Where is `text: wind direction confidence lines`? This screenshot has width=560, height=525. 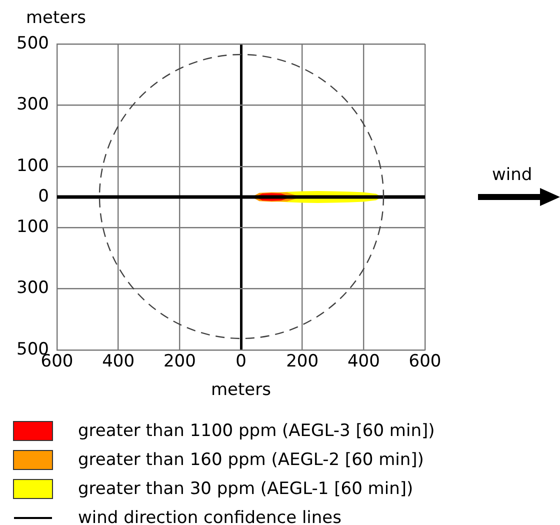 text: wind direction confidence lines is located at coordinates (210, 516).